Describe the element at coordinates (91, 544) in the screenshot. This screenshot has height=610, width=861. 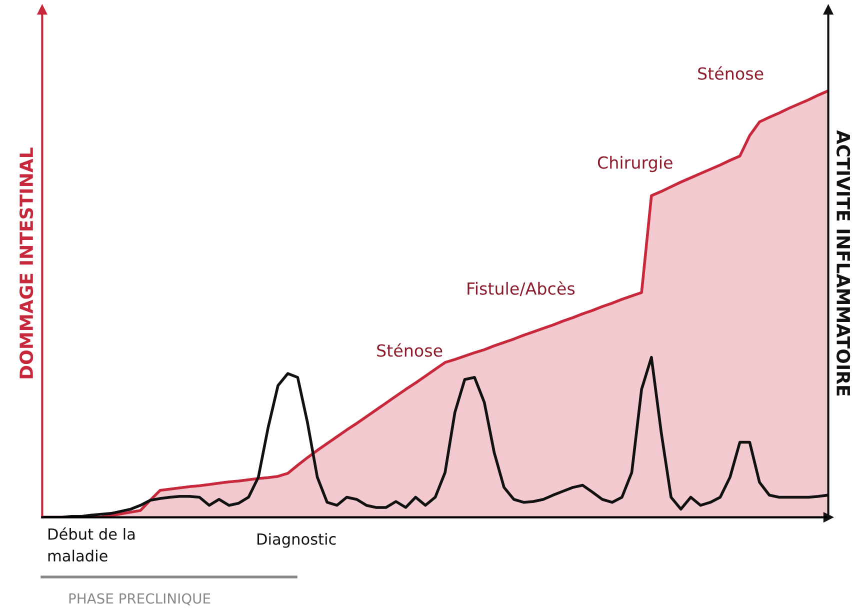
I see `text: Début de la maladie` at that location.